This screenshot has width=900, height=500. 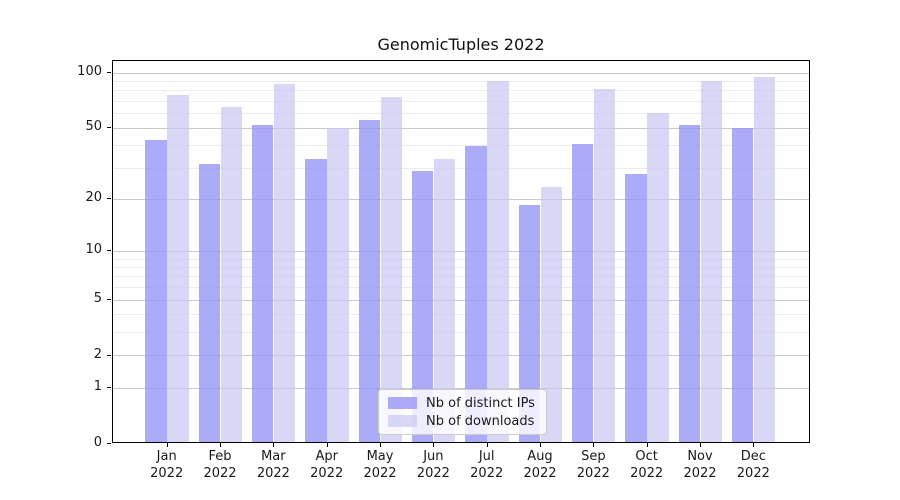 I want to click on legend-label-downloads: Nb of downloads, so click(x=480, y=421).